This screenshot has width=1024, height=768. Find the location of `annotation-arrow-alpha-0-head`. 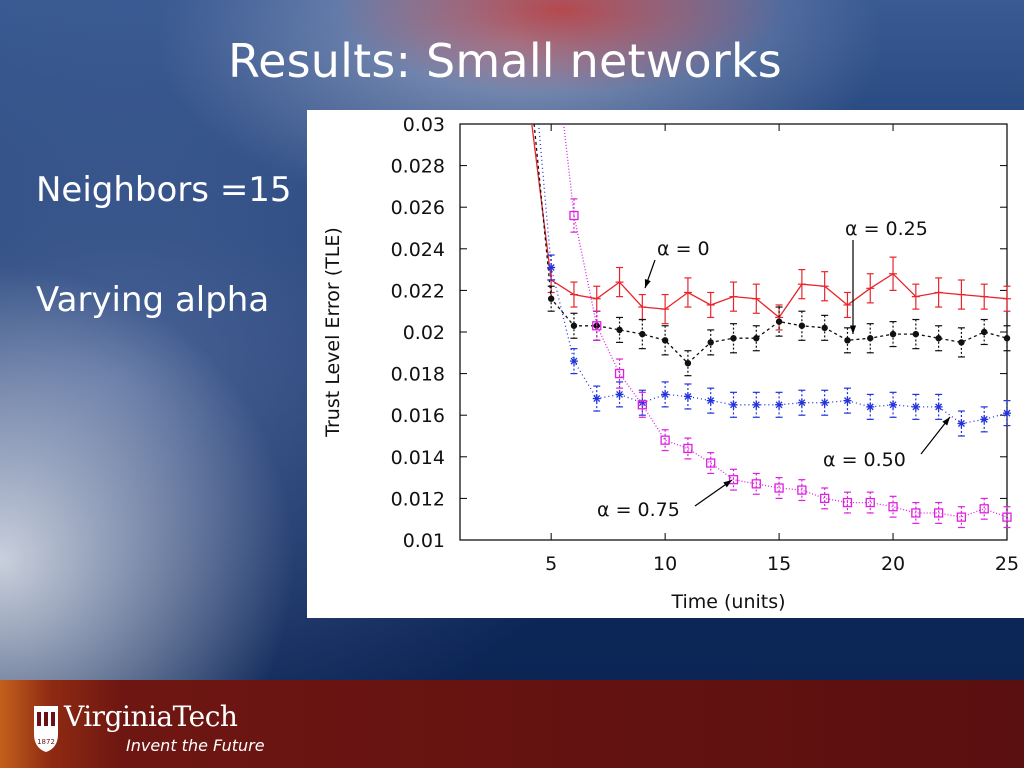

annotation-arrow-alpha-0-head is located at coordinates (647, 283).